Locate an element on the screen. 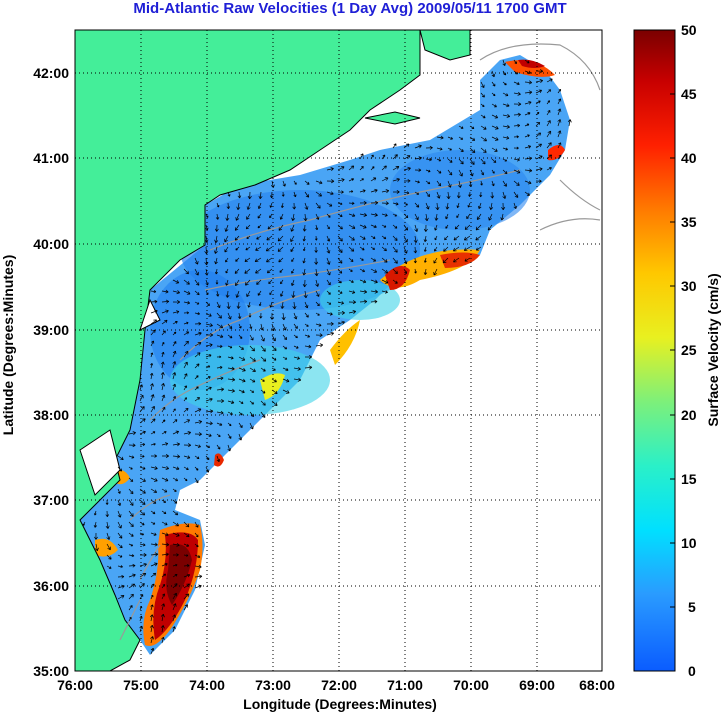  y-tick-label: 38:00 is located at coordinates (51, 415).